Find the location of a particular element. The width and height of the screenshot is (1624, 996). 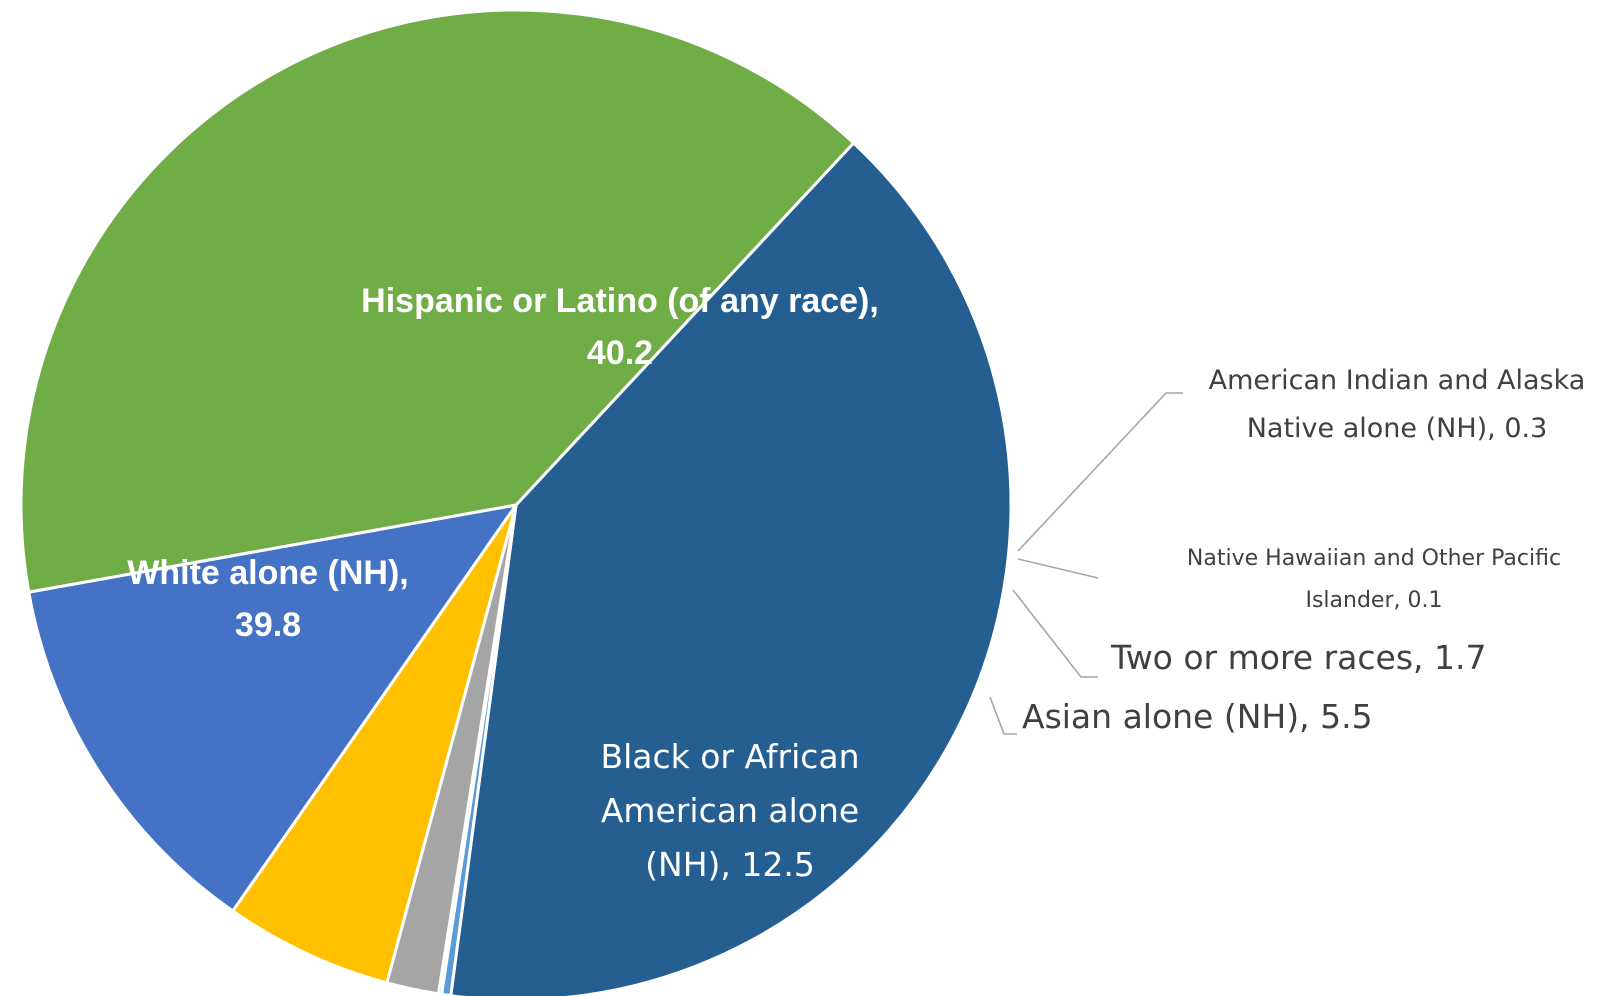

pie-slice-asian-alone-nh is located at coordinates (374, 744).